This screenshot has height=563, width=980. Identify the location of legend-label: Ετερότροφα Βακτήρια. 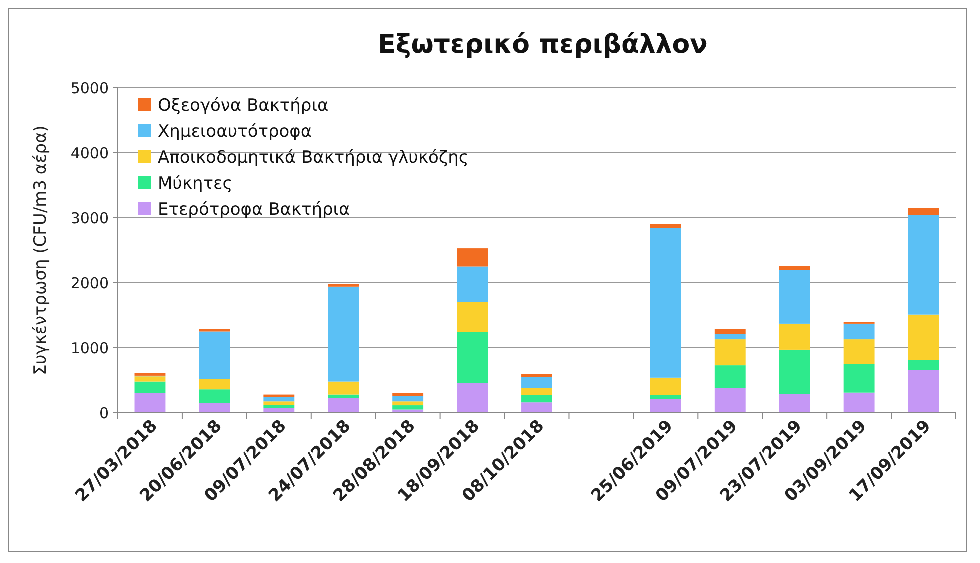
(254, 210).